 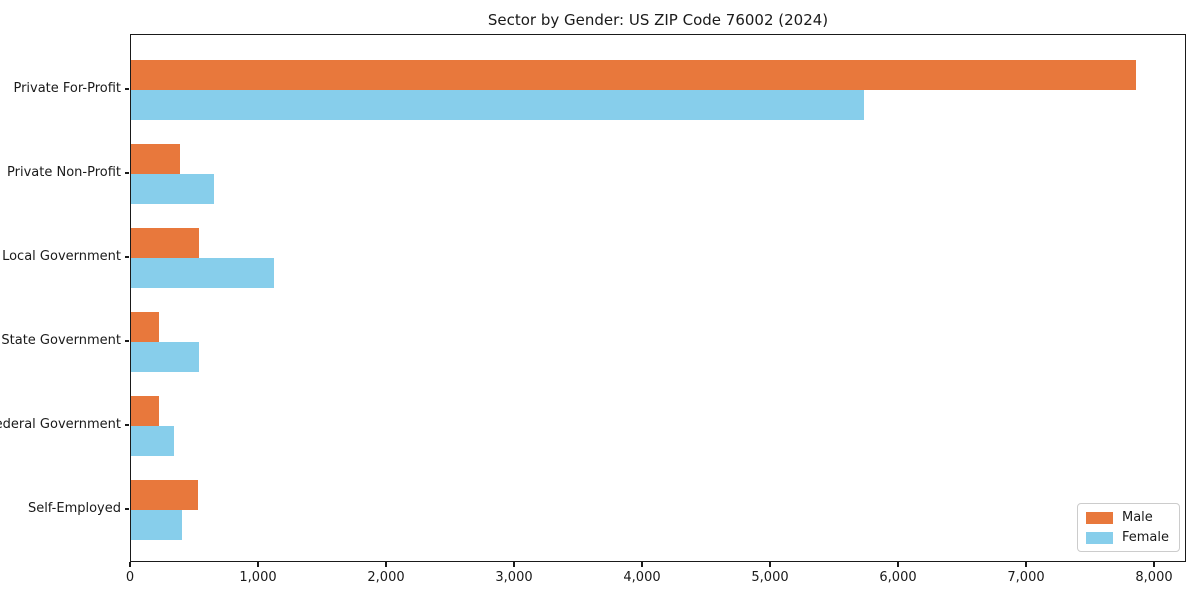 I want to click on legend-swatch-female-icon, so click(x=1099, y=537).